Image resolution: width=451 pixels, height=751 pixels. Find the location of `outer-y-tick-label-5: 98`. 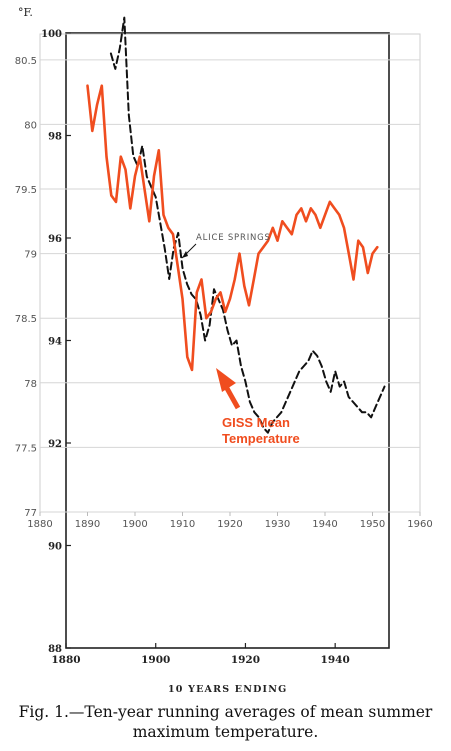

outer-y-tick-label-5: 98 is located at coordinates (55, 137).